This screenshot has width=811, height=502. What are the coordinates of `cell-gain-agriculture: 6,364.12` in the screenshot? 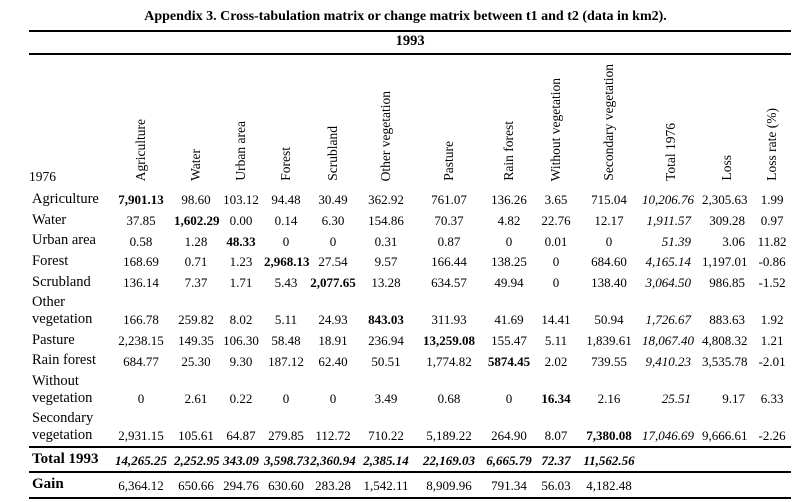 It's located at (141, 485).